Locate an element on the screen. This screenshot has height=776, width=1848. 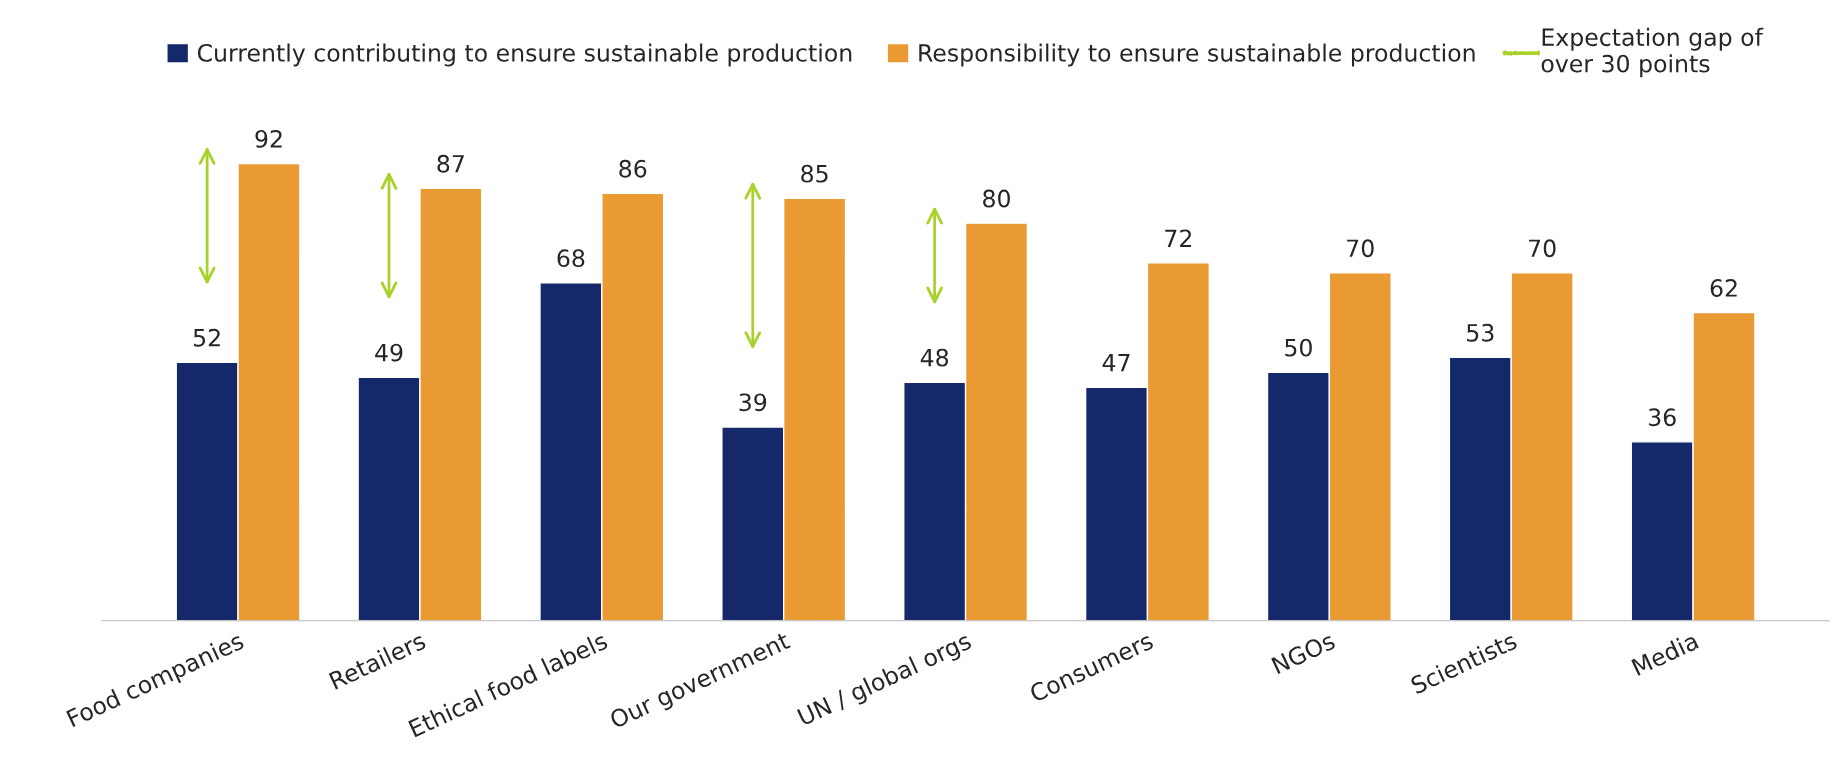
data-label: 50 is located at coordinates (1298, 347).